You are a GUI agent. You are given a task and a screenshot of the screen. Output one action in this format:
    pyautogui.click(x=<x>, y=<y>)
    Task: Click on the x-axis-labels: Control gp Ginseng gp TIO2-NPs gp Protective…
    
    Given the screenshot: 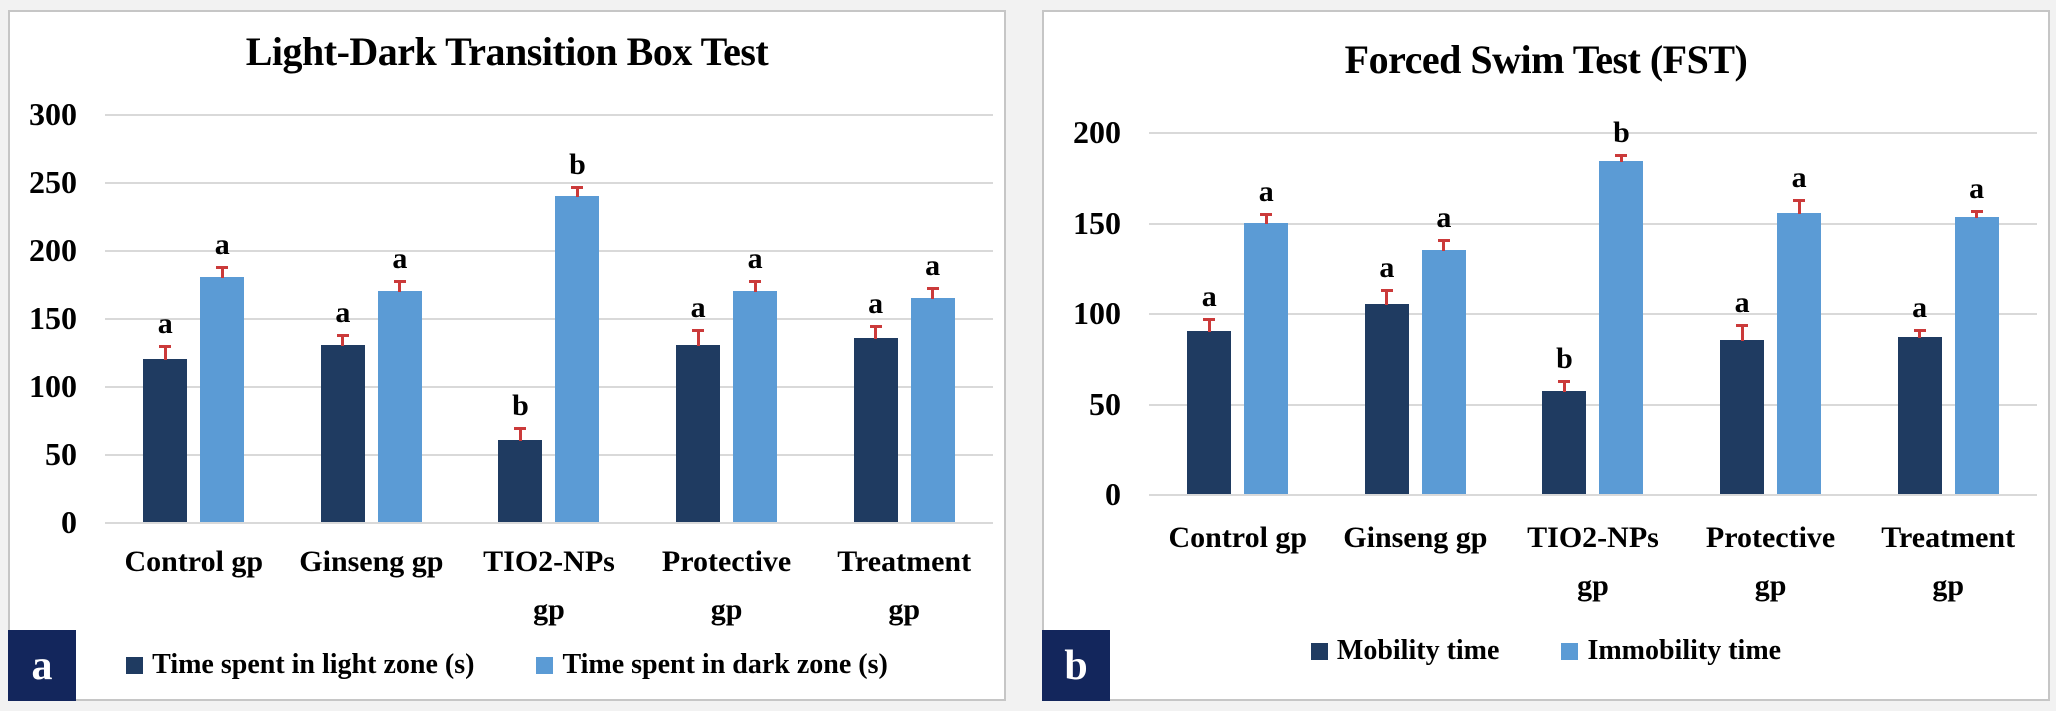 What is the action you would take?
    pyautogui.click(x=549, y=586)
    